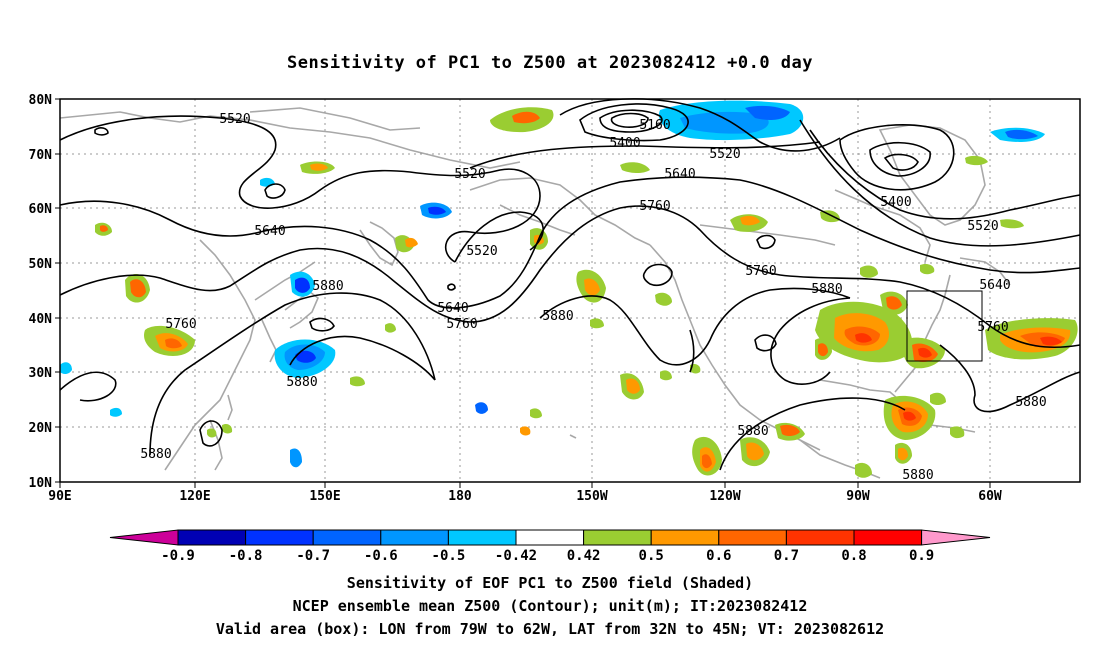 The height and width of the screenshot is (650, 1100). What do you see at coordinates (41, 319) in the screenshot?
I see `lat-tick-label: 40N` at bounding box center [41, 319].